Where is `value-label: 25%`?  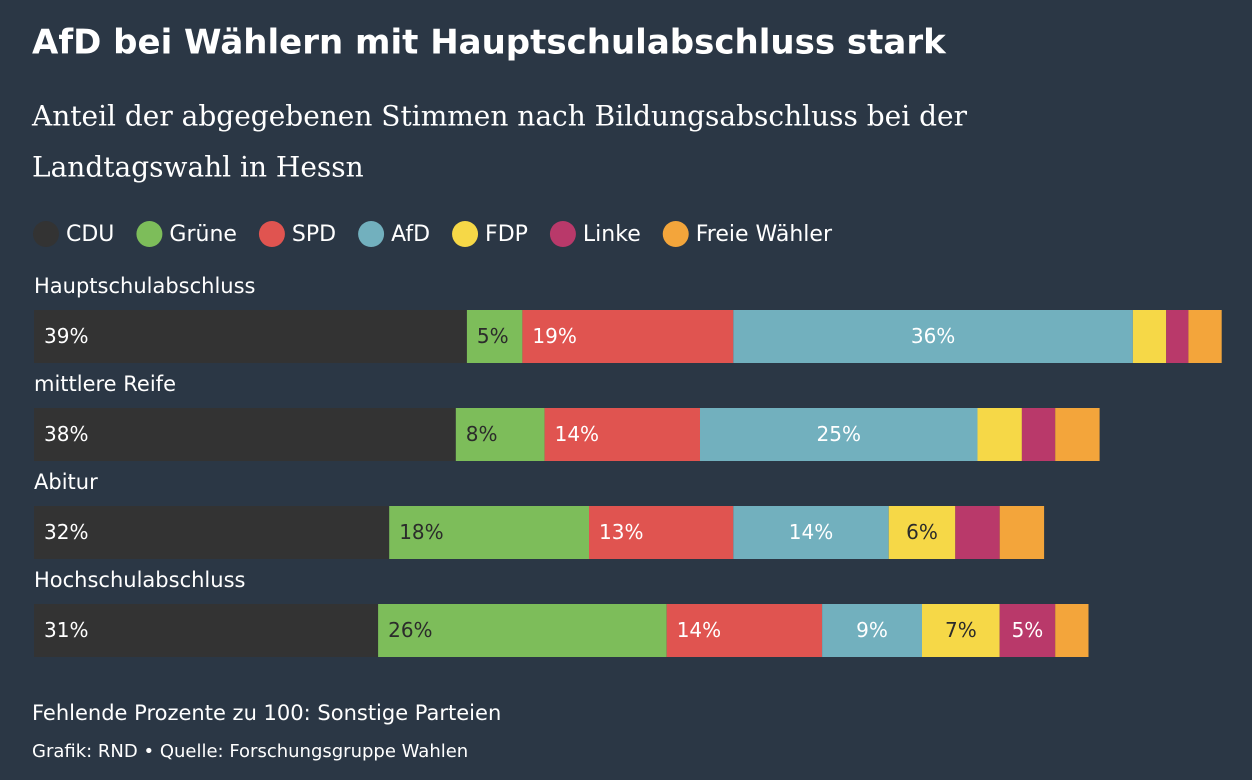
value-label: 25% is located at coordinates (839, 434).